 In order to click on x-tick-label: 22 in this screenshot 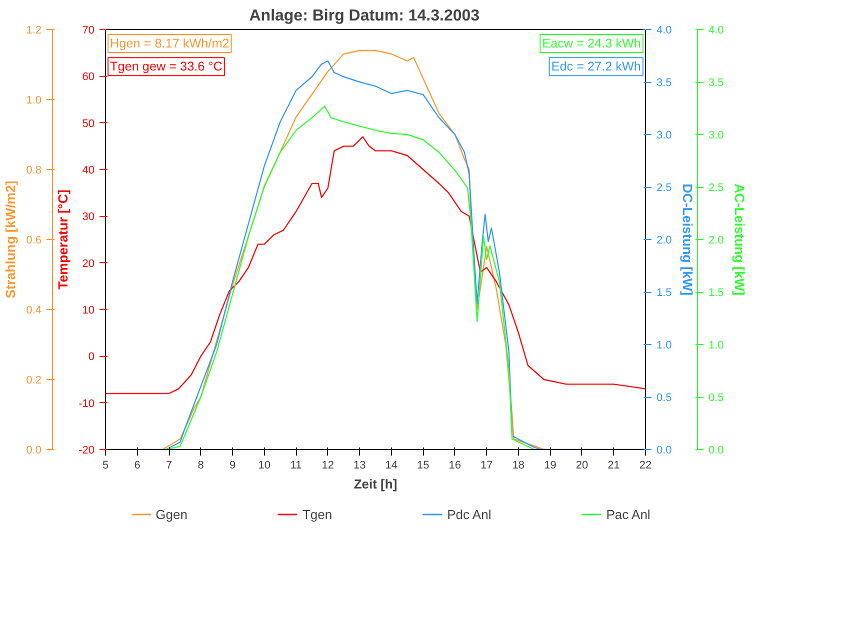, I will do `click(645, 466)`.